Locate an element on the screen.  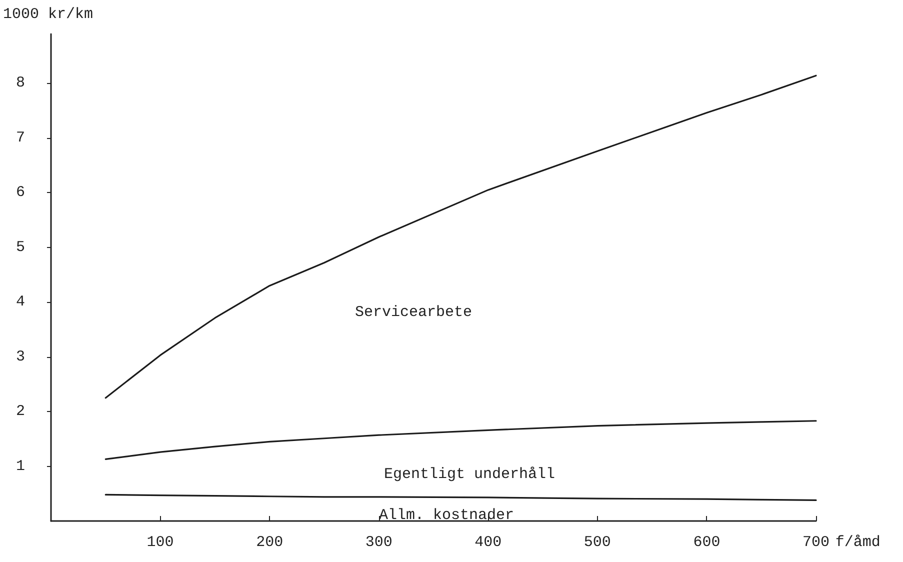
line-series is located at coordinates (460, 440).